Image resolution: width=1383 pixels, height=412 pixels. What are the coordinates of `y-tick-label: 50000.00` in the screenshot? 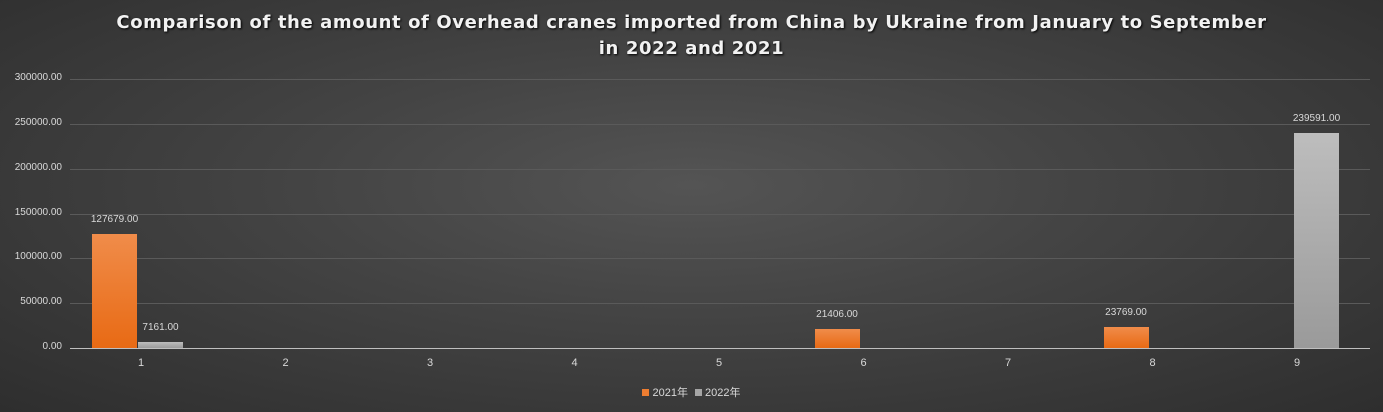 It's located at (41, 302).